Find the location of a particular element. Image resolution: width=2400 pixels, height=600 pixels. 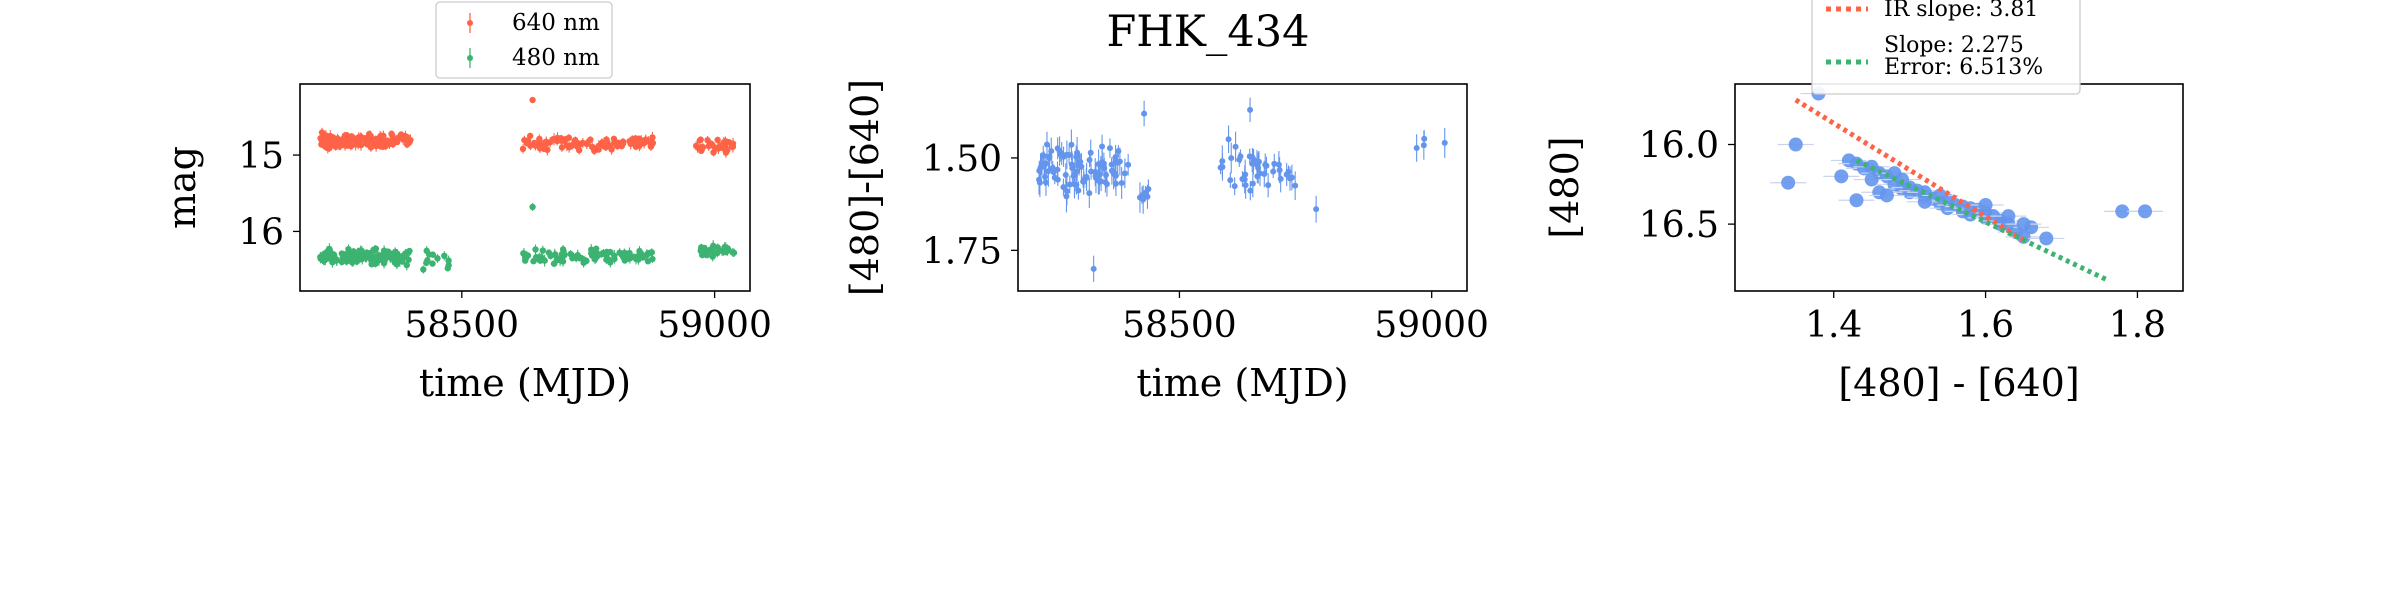

axes-2: 58500 59000 1.50 1.75 time (MJD) [480]-[640] is located at coordinates (1166, 242).